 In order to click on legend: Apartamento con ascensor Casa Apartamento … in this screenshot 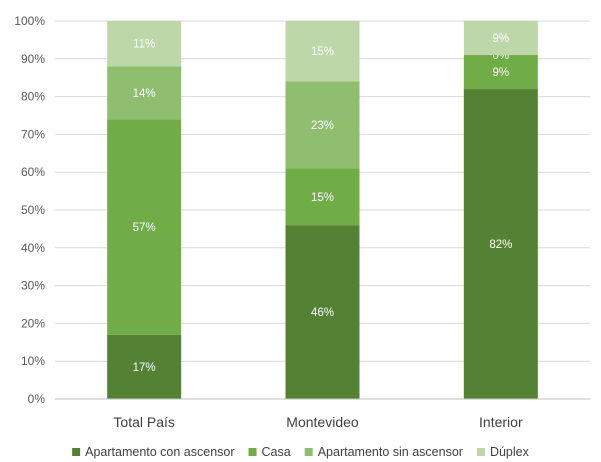, I will do `click(301, 452)`.